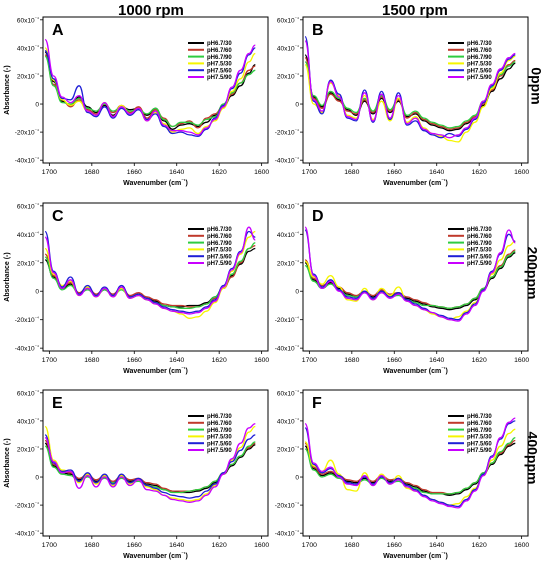 The image size is (550, 573). I want to click on column-title-1500rpm: 1500 rpm, so click(415, 10).